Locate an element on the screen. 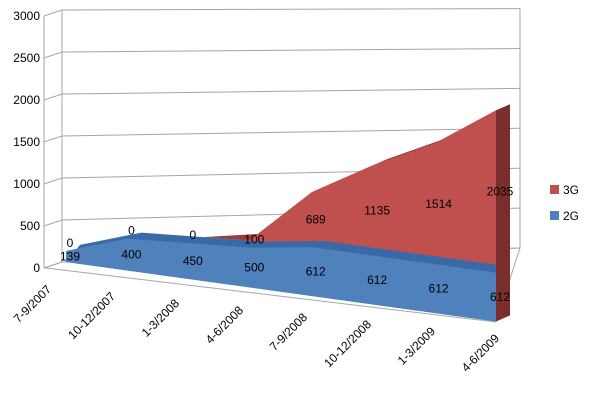 The width and height of the screenshot is (600, 400). data-label-3g: 100 is located at coordinates (254, 240).